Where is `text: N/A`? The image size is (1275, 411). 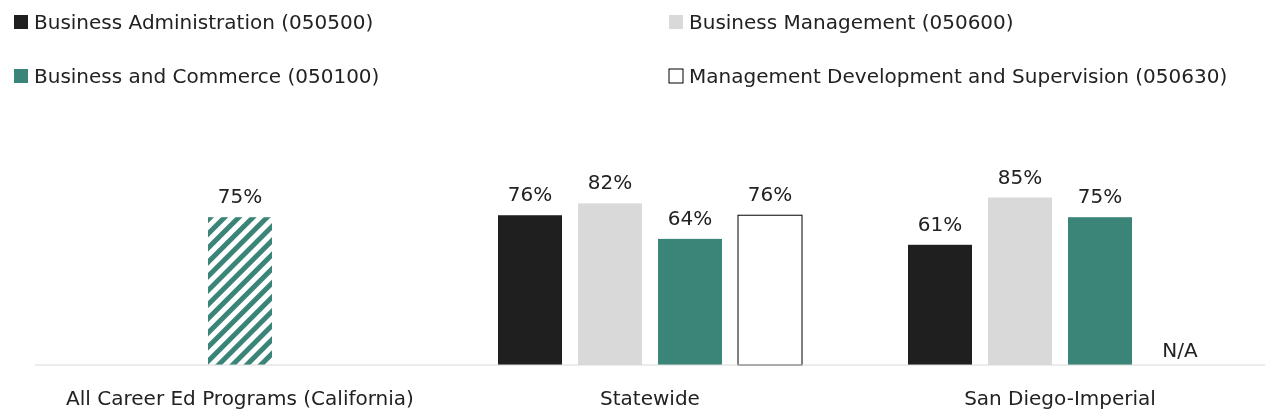 text: N/A is located at coordinates (1180, 350).